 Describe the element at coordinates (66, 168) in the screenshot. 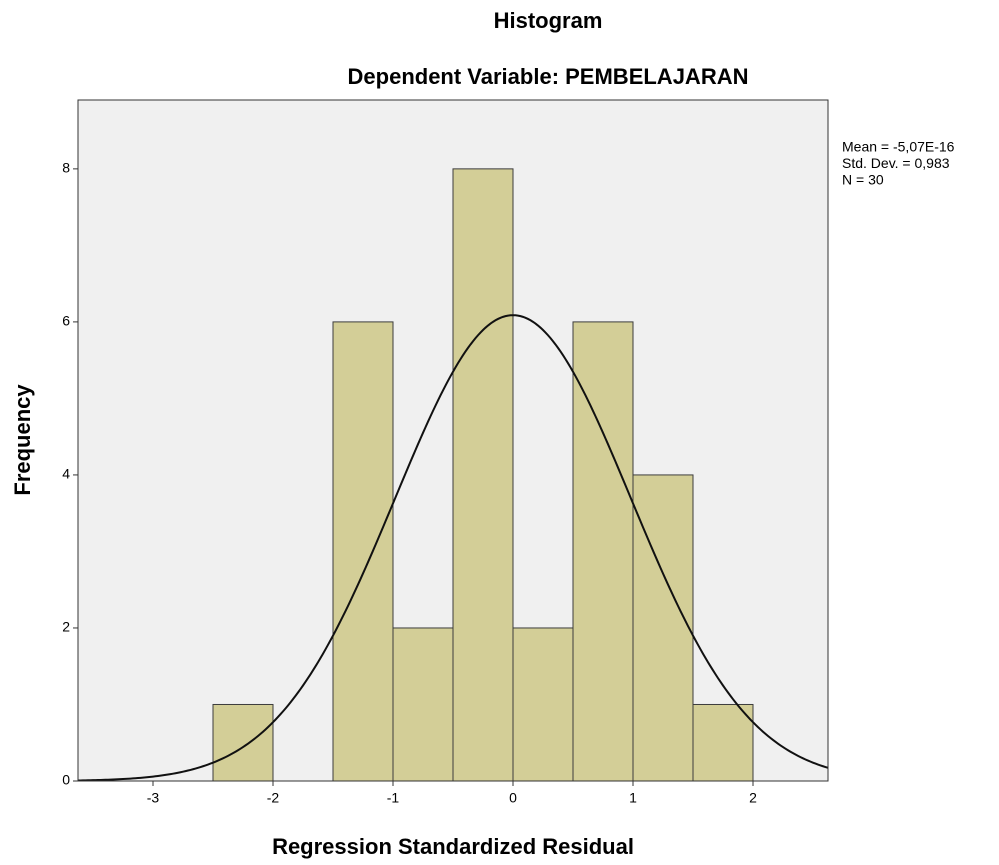

I see `y-tick-label: 8` at that location.